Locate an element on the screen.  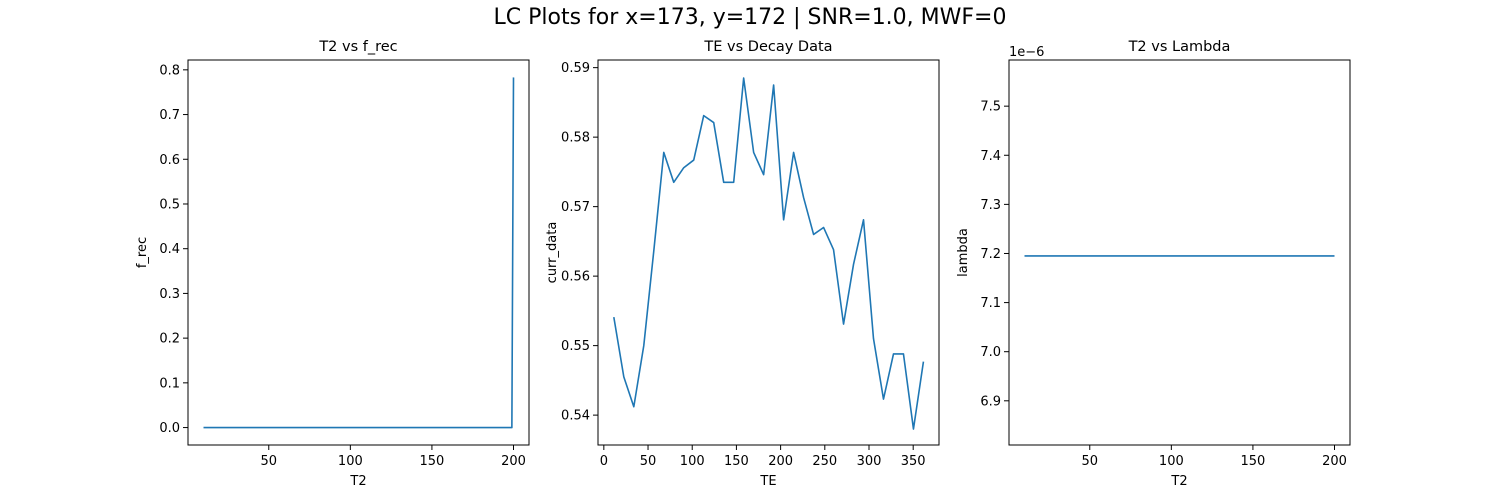
y-tick-label: 0.56 is located at coordinates (575, 277).